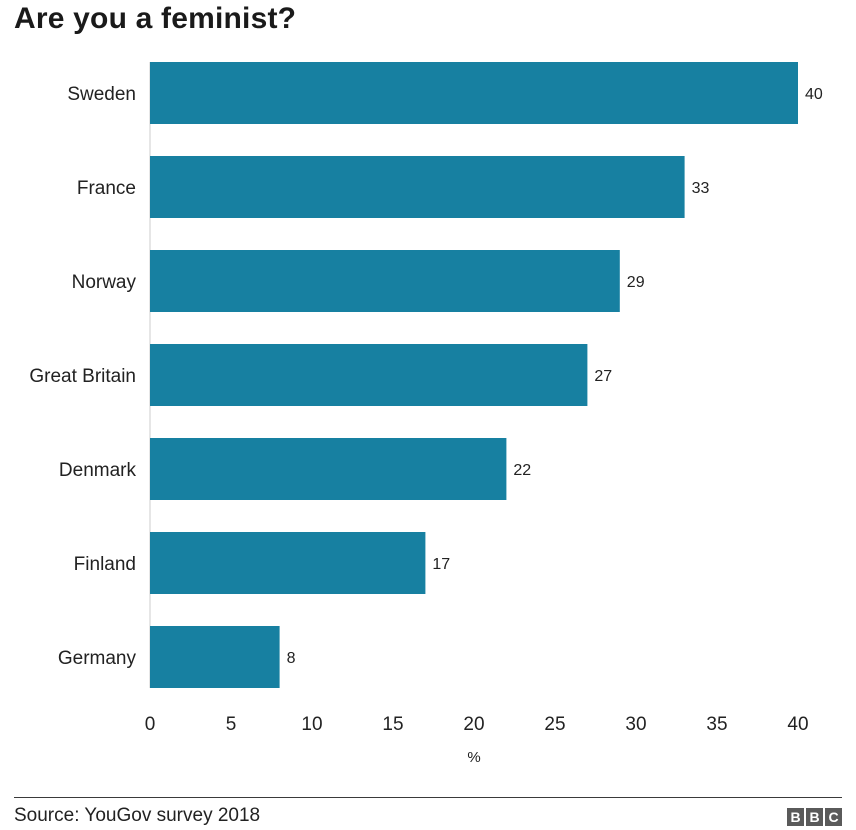  Describe the element at coordinates (369, 375) in the screenshot. I see `bar-great-britain` at that location.